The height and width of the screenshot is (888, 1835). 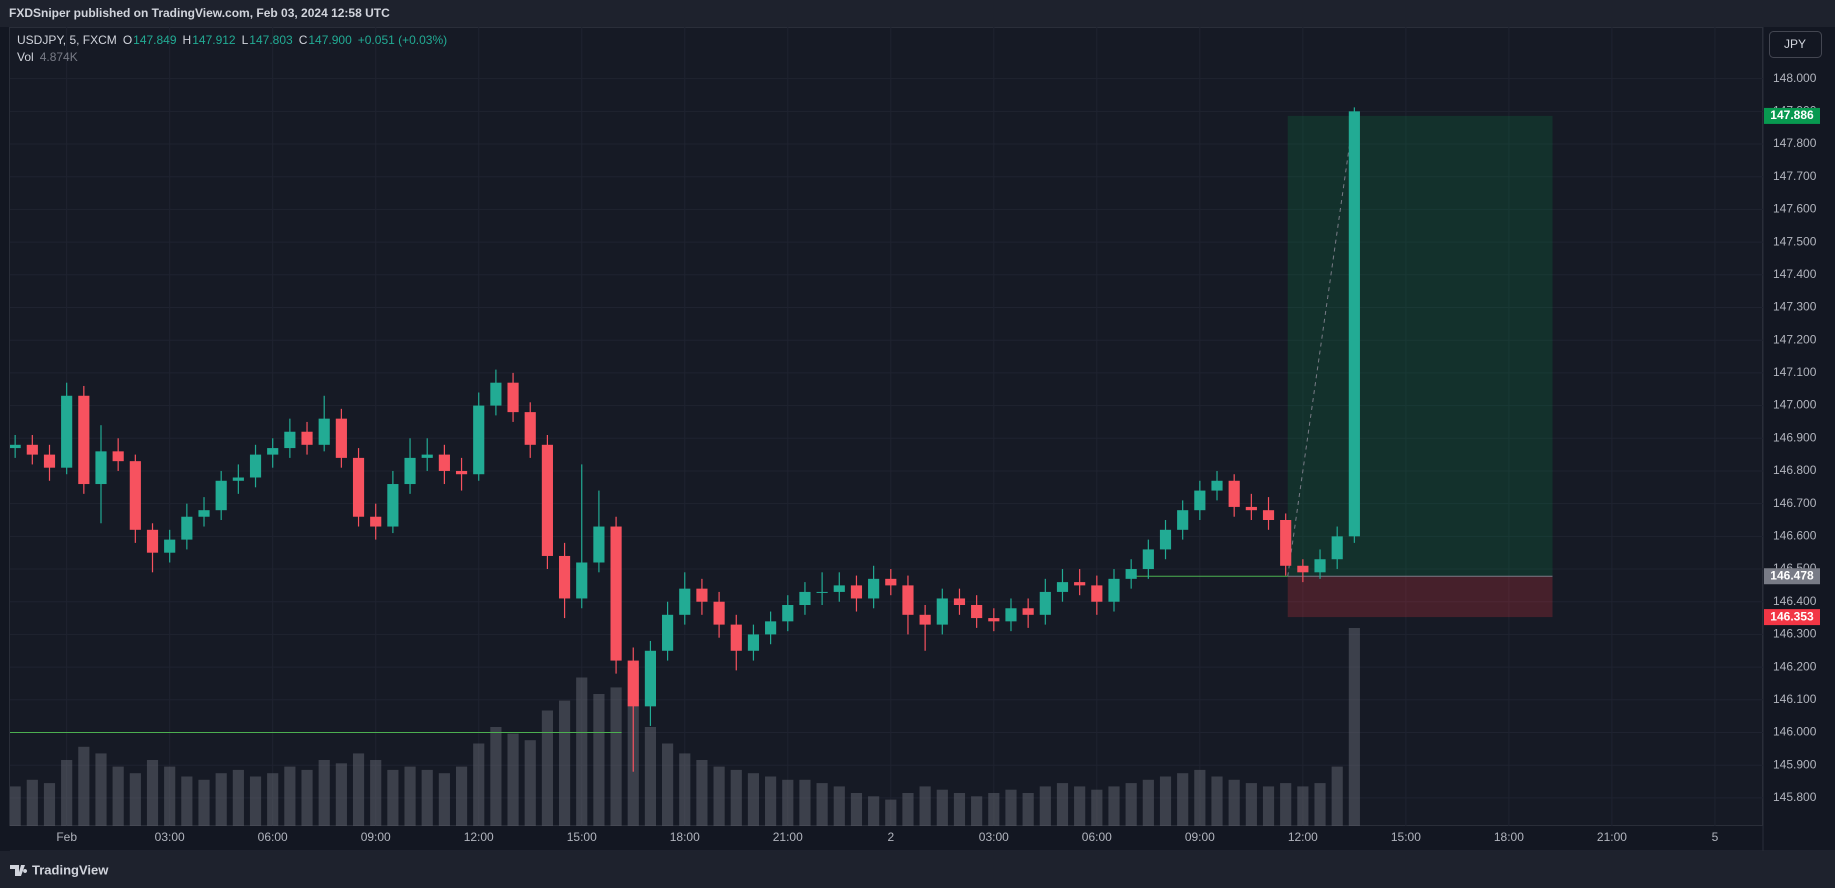 I want to click on legend-change: +0.051 (+0.03%), so click(x=402, y=40).